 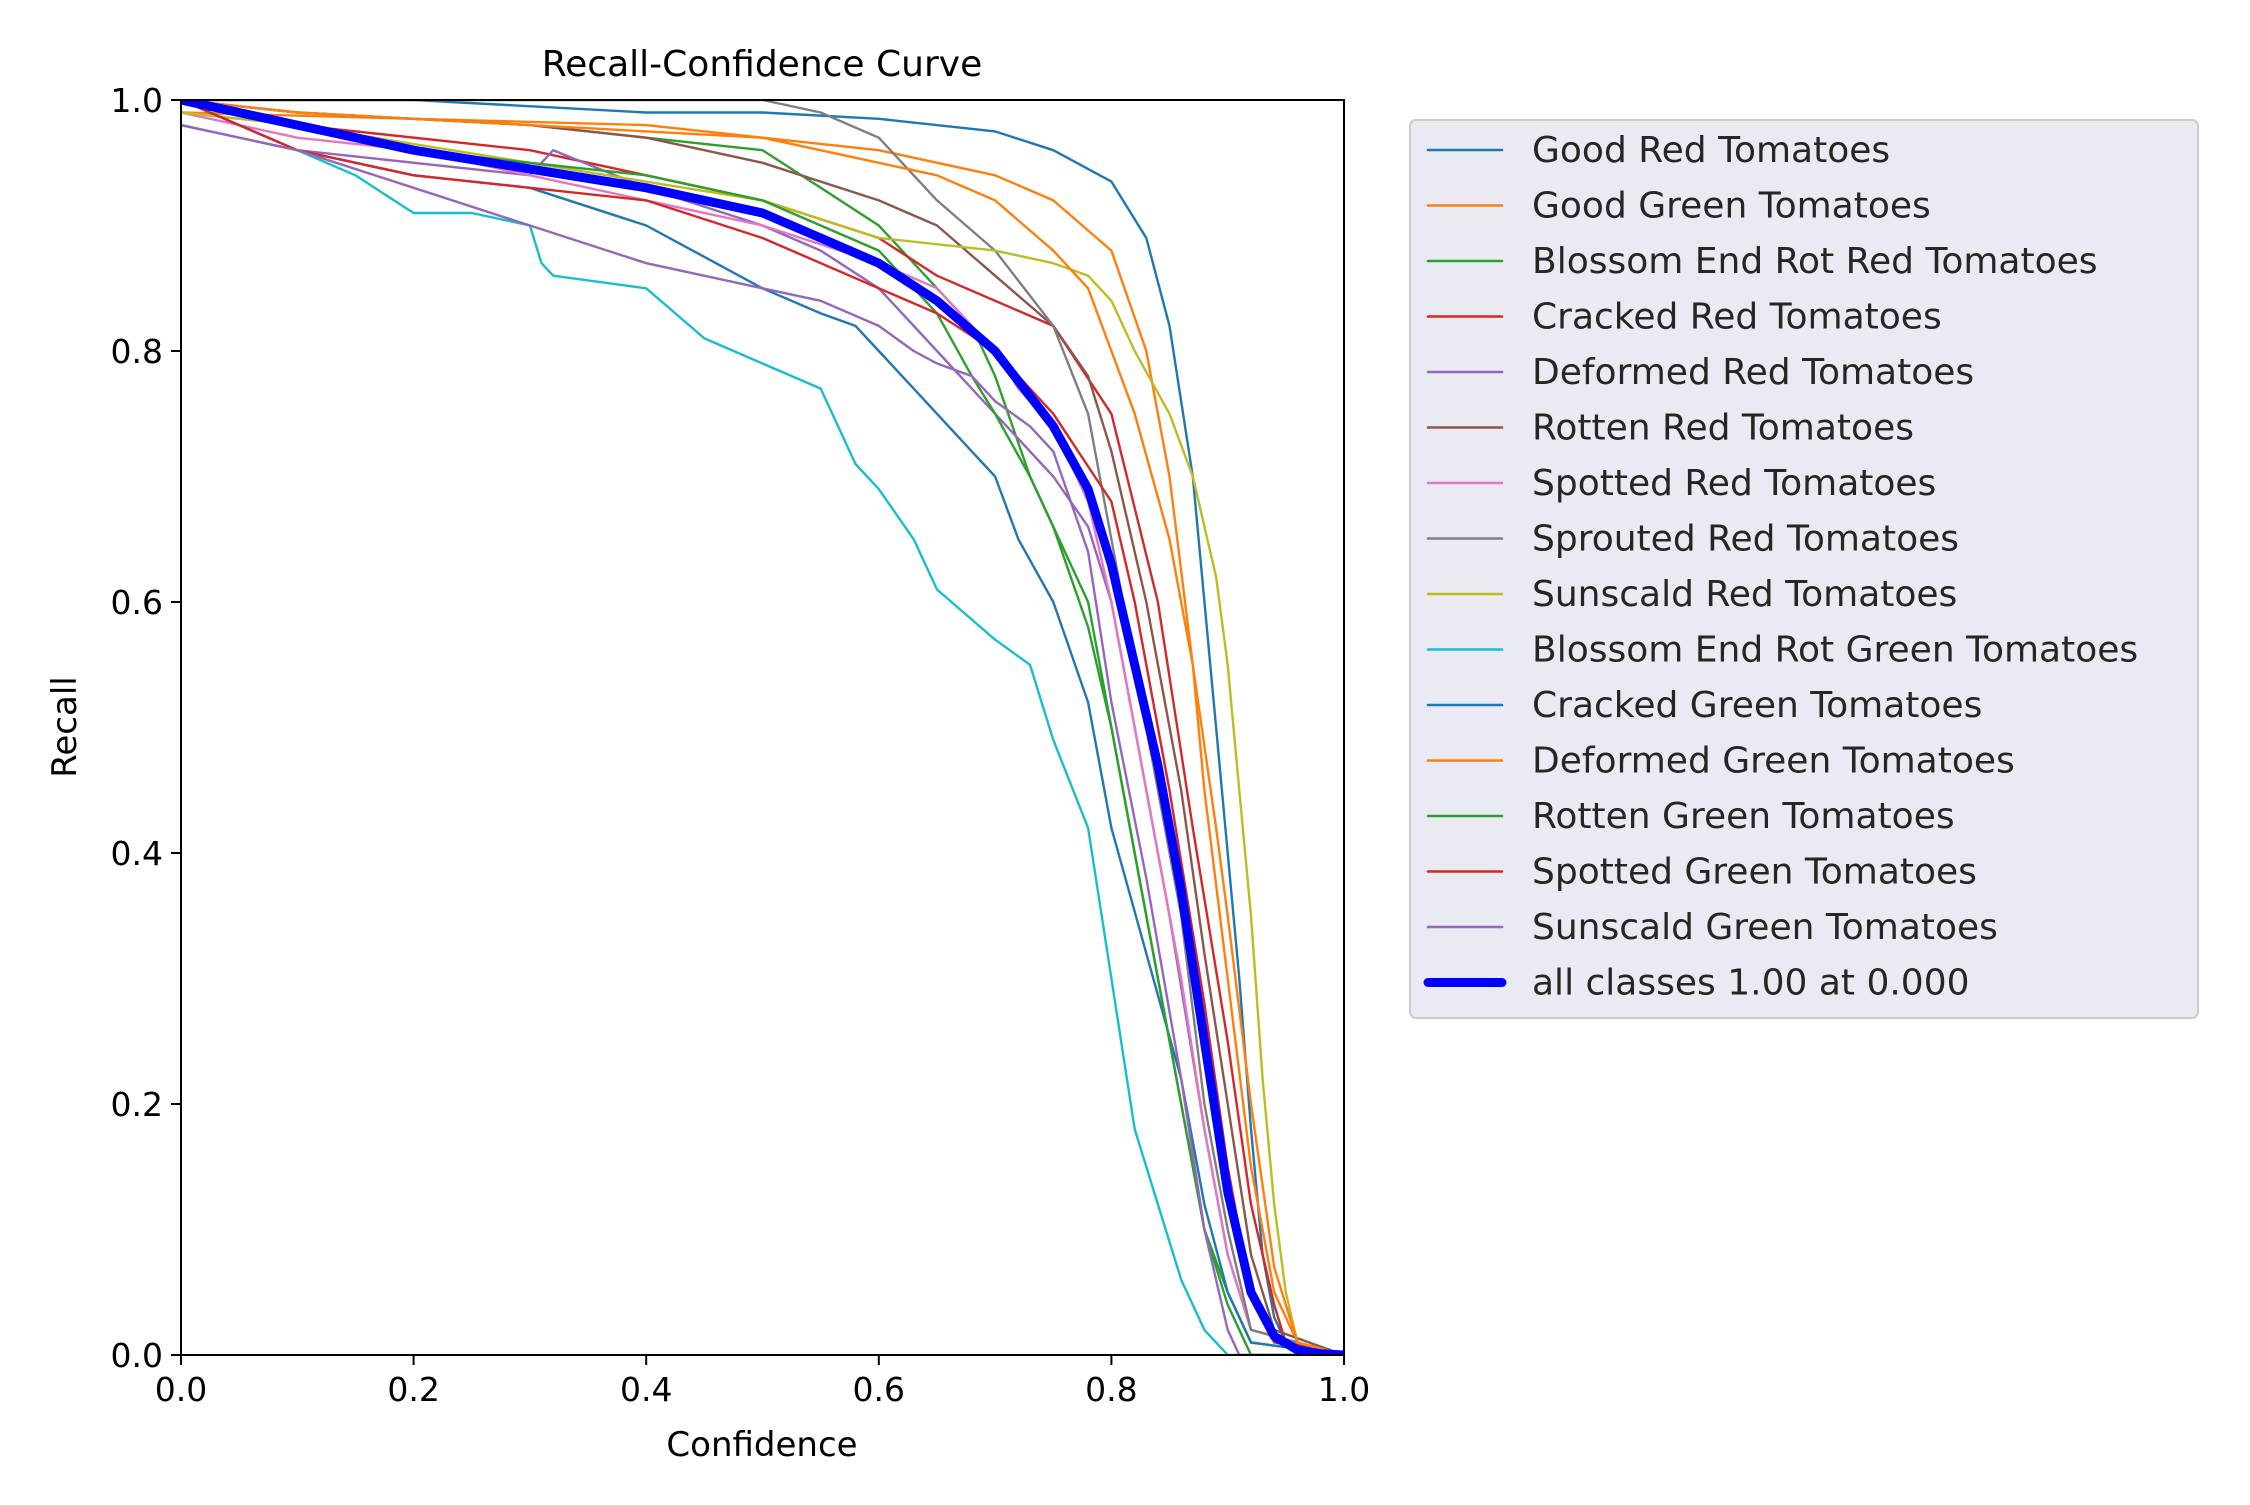 I want to click on x-axis-ticks: 0.0 0.2 0.4 0.6 0.8 1.0, so click(x=762, y=1382).